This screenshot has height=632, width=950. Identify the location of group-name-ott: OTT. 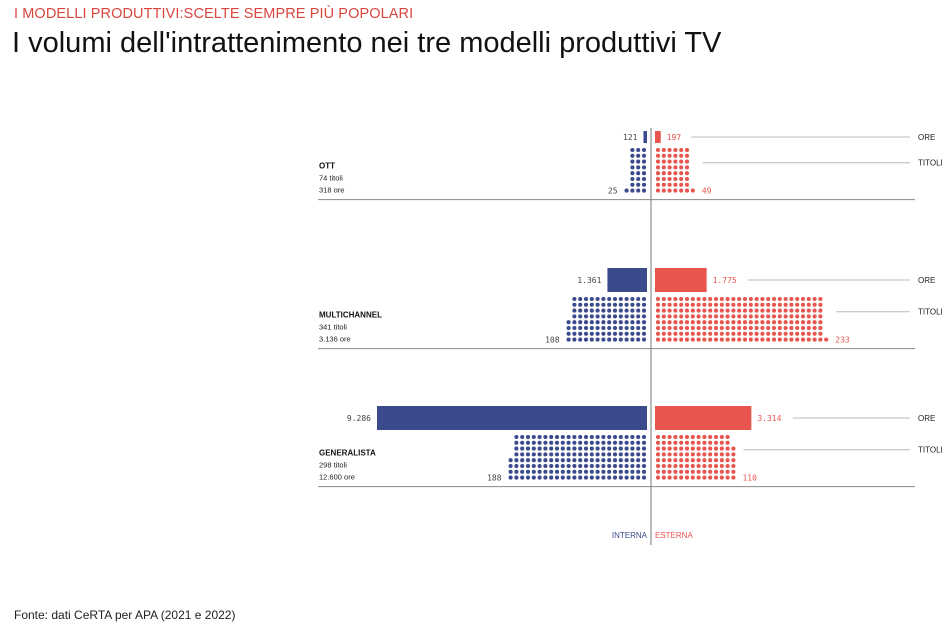
(327, 166).